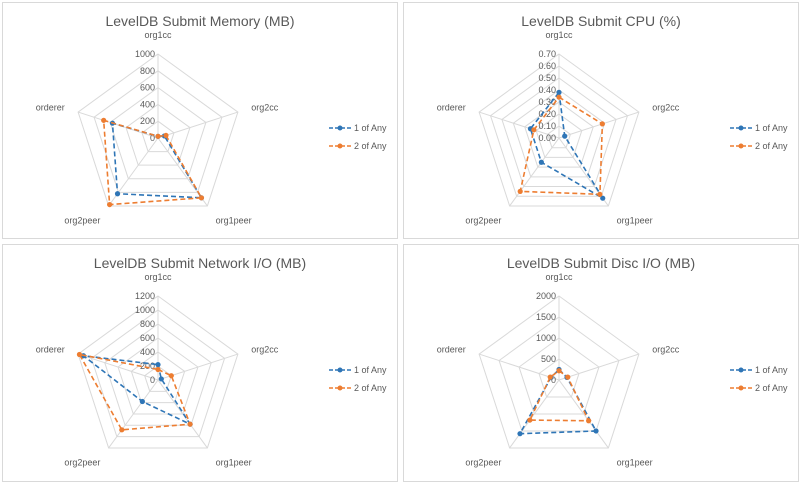  Describe the element at coordinates (147, 71) in the screenshot. I see `radial-tick-label: 800` at that location.